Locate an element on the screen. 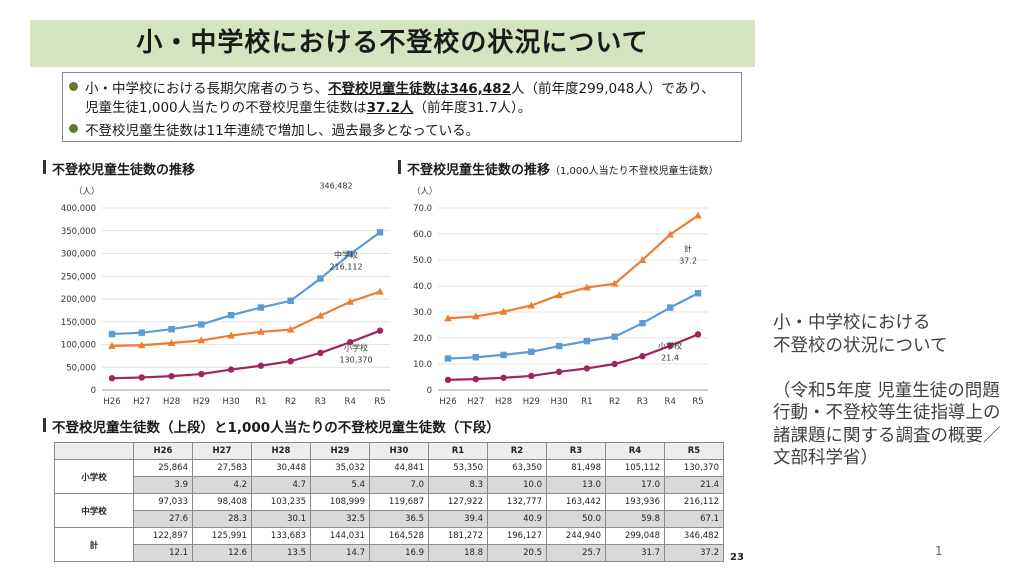 The height and width of the screenshot is (576, 1024). x-tick-label: R2 is located at coordinates (614, 402).